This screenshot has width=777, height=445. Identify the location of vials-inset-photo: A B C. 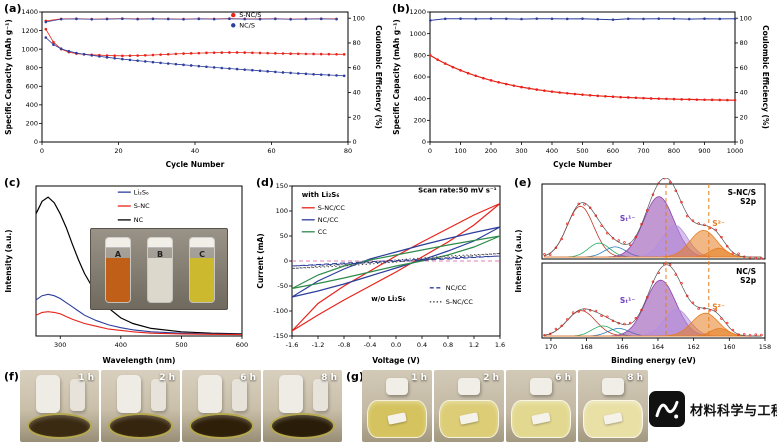
(159, 269).